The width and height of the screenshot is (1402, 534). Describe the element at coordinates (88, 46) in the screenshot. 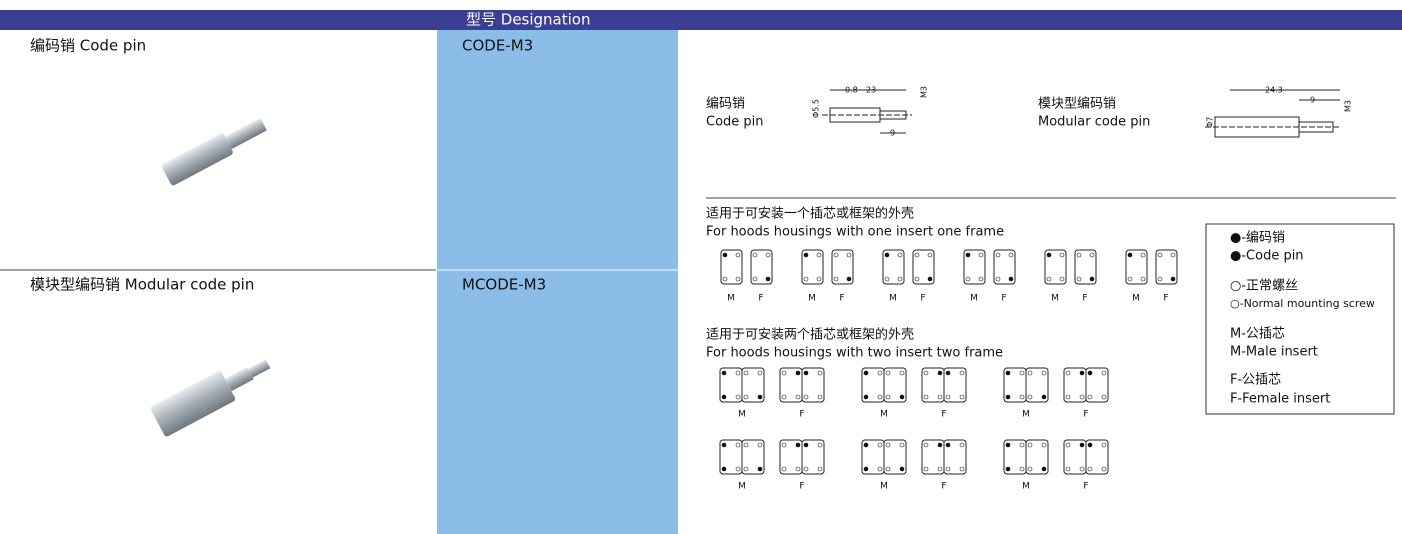

I see `row-name: 编码销 Code pin` at that location.